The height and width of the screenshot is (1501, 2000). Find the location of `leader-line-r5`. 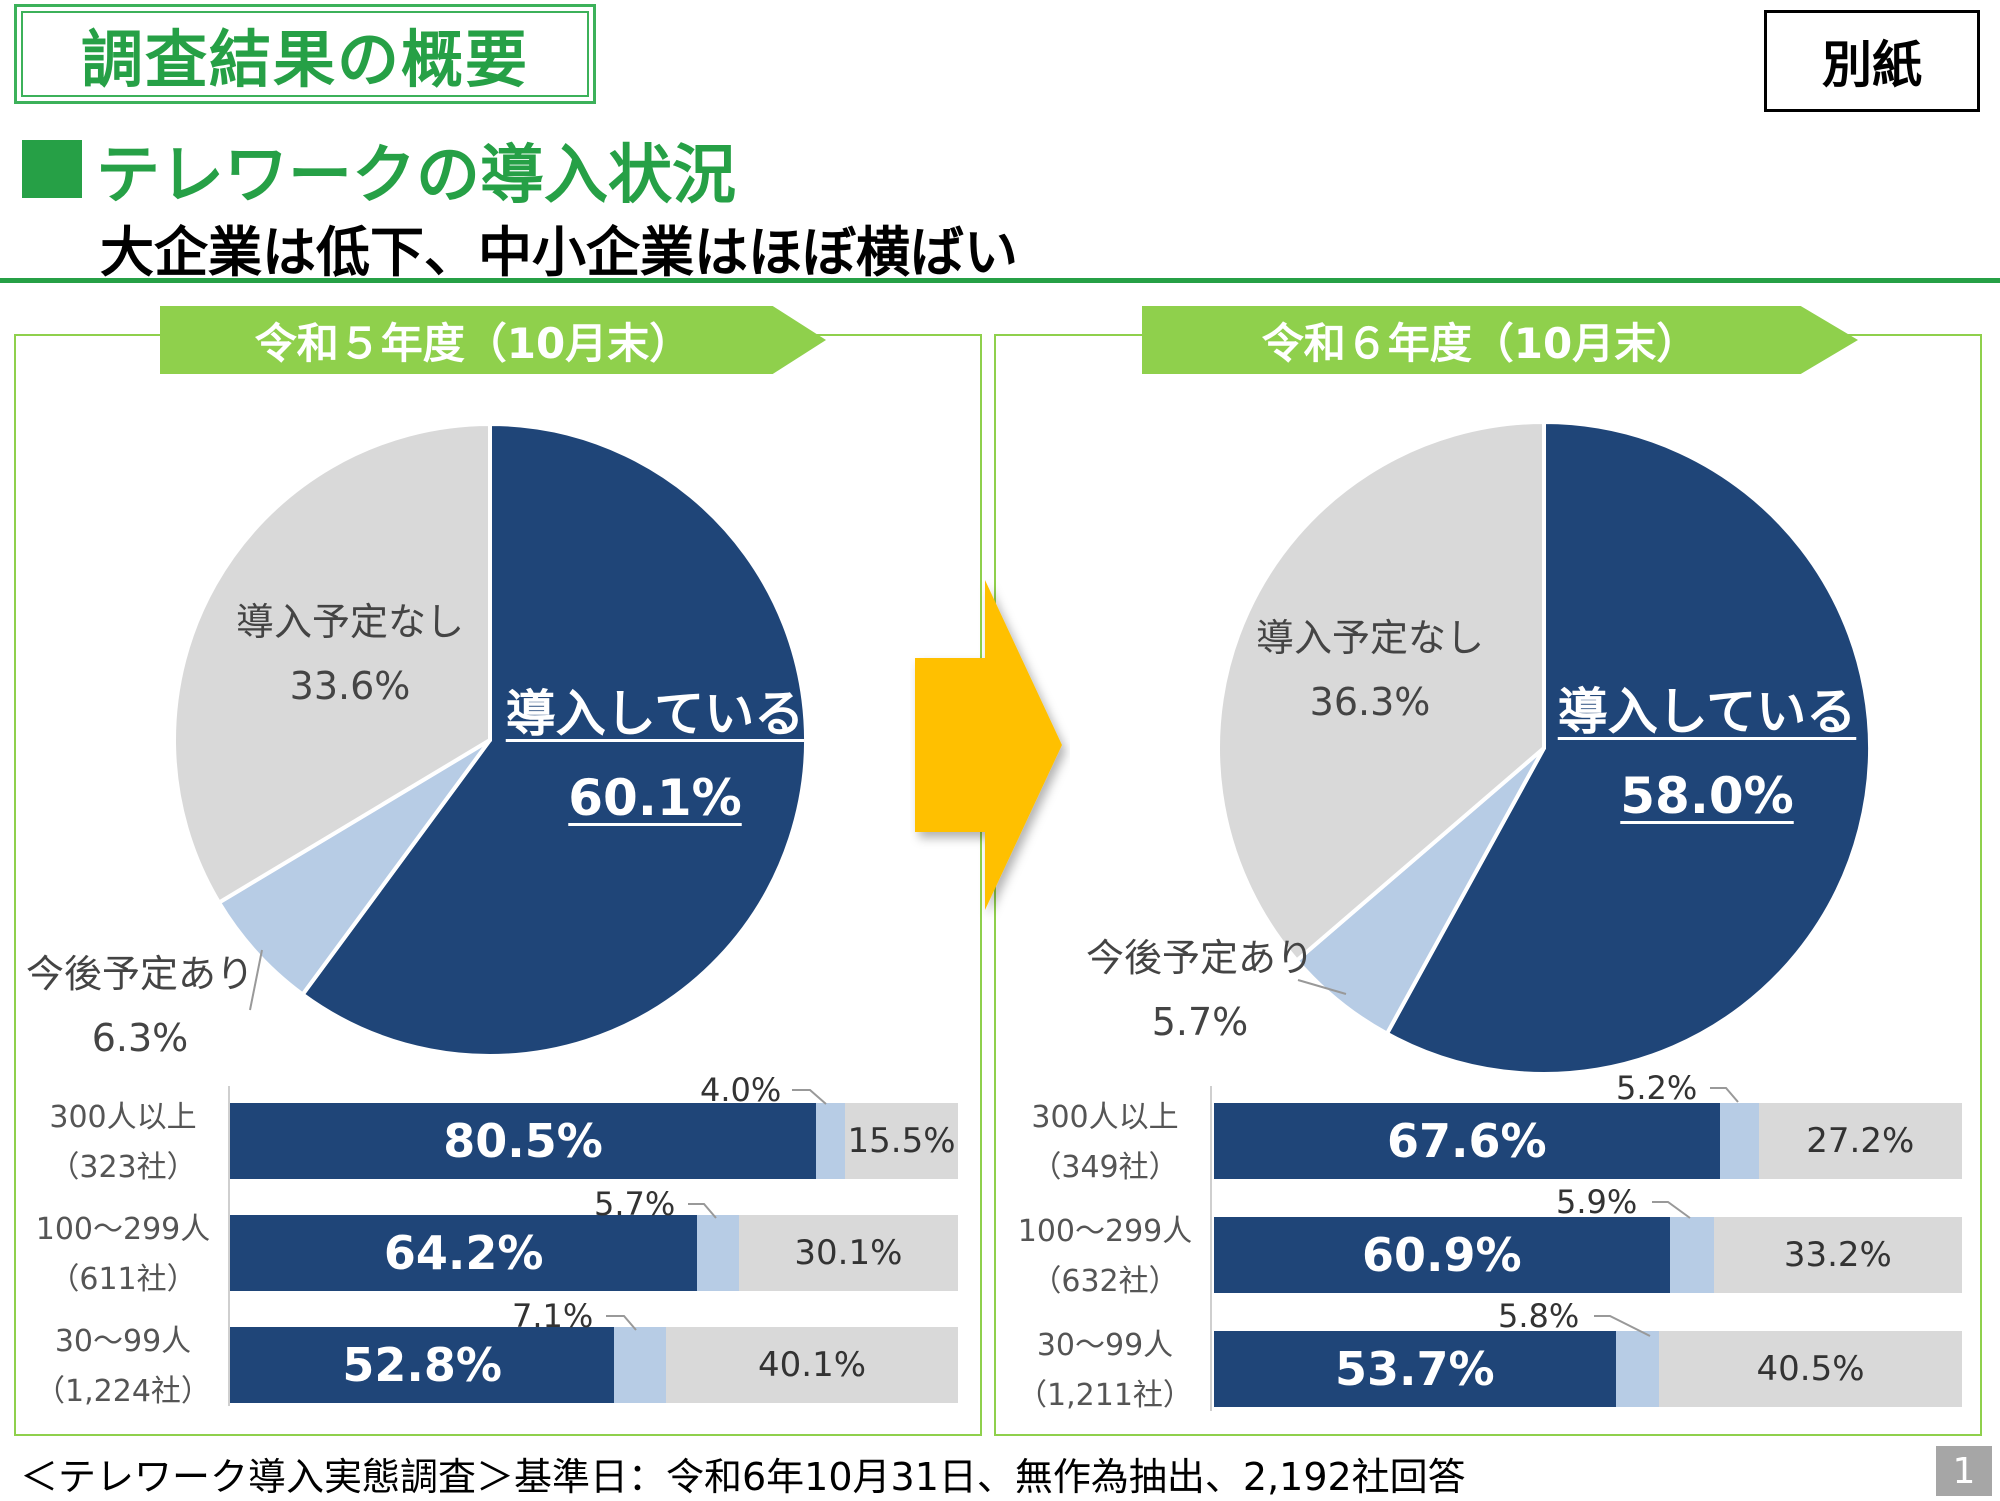

leader-line-r5 is located at coordinates (256, 980).